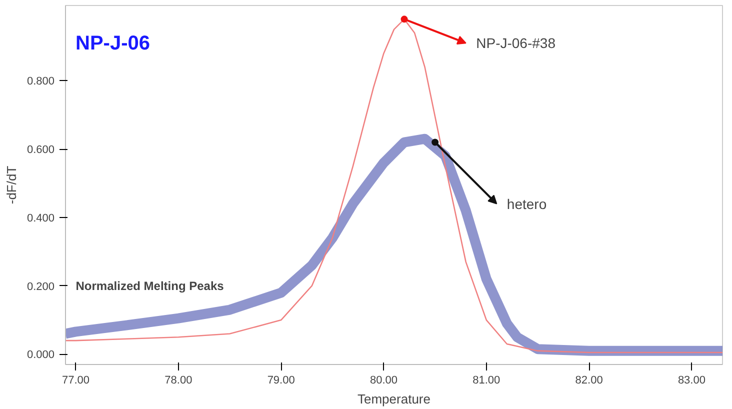 Image resolution: width=732 pixels, height=409 pixels. What do you see at coordinates (11, 185) in the screenshot?
I see `y-axis-title: -dF/dT` at bounding box center [11, 185].